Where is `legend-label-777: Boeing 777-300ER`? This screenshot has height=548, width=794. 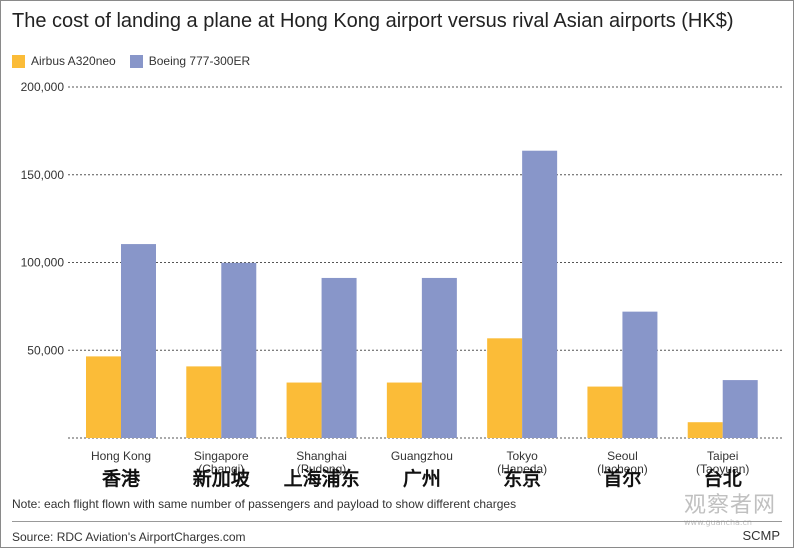
legend-label-777: Boeing 777-300ER is located at coordinates (199, 61).